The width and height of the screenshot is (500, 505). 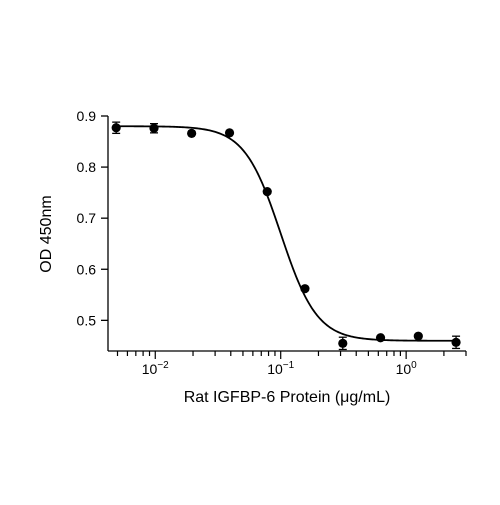 What do you see at coordinates (87, 167) in the screenshot?
I see `y-tick-label: 0.8` at bounding box center [87, 167].